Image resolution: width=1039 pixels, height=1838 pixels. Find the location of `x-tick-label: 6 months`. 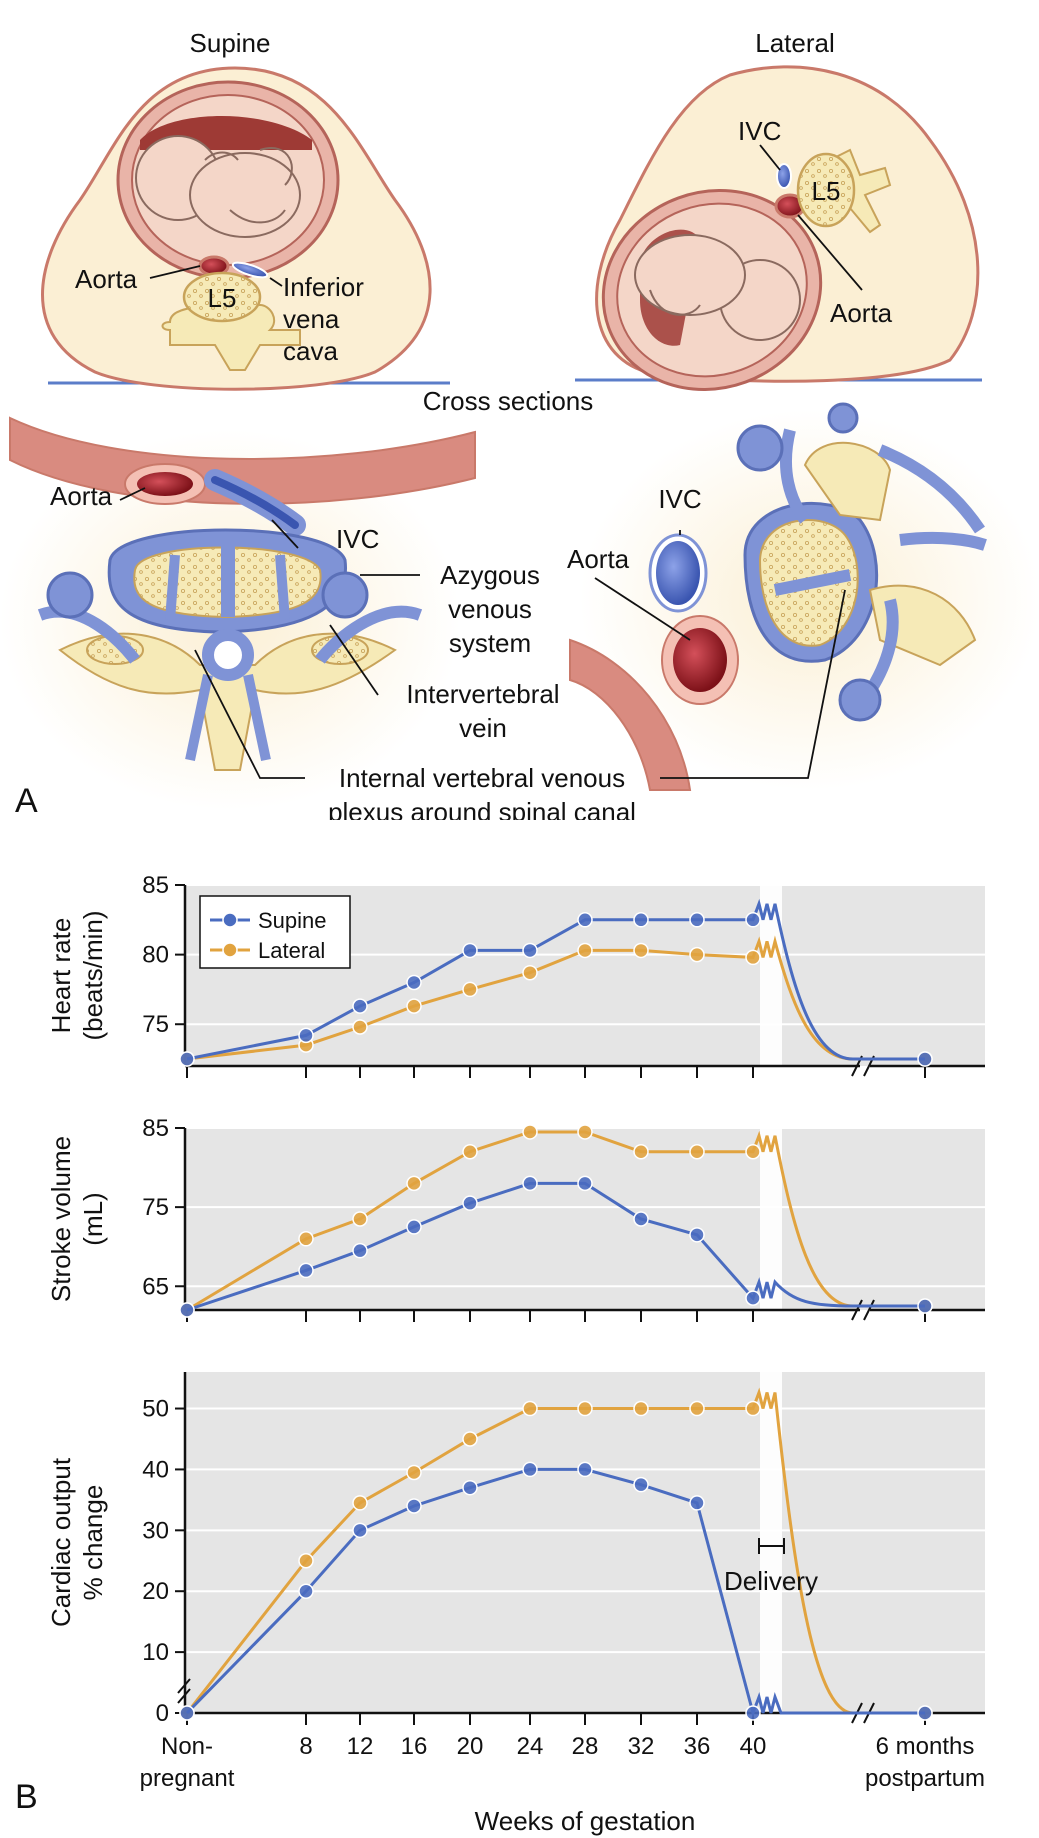

x-tick-label: 6 months is located at coordinates (925, 1746).